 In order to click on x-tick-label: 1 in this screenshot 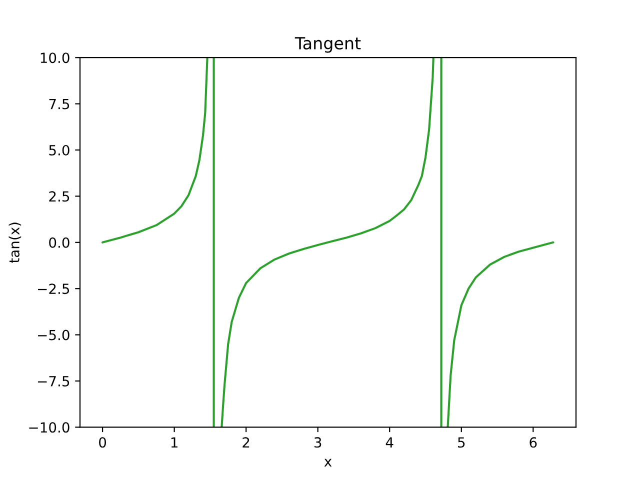, I will do `click(174, 442)`.